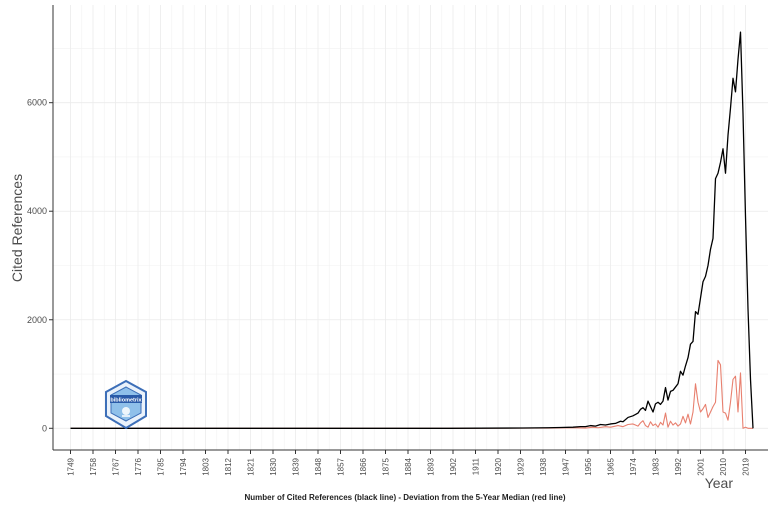 The height and width of the screenshot is (507, 780). I want to click on x-tick-label: 1857, so click(341, 466).